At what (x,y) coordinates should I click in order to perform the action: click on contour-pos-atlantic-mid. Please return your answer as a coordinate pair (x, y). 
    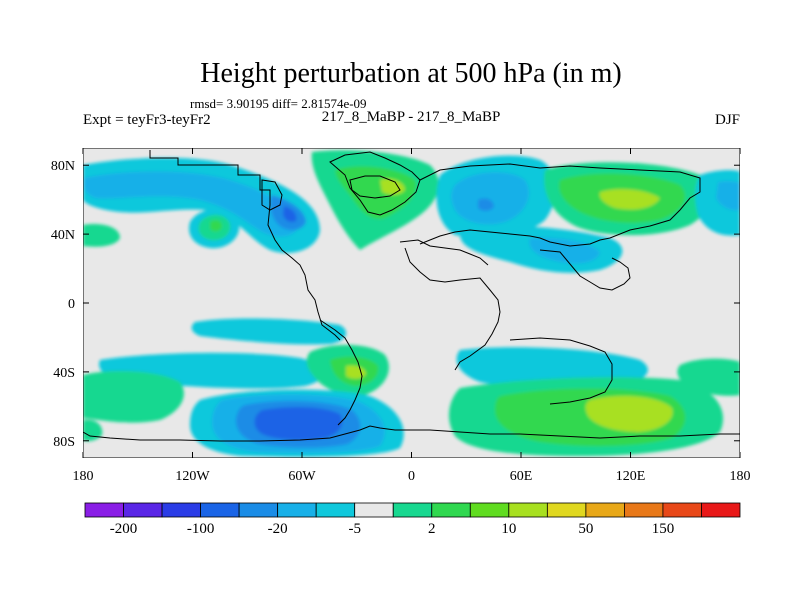
    Looking at the image, I should click on (375, 192).